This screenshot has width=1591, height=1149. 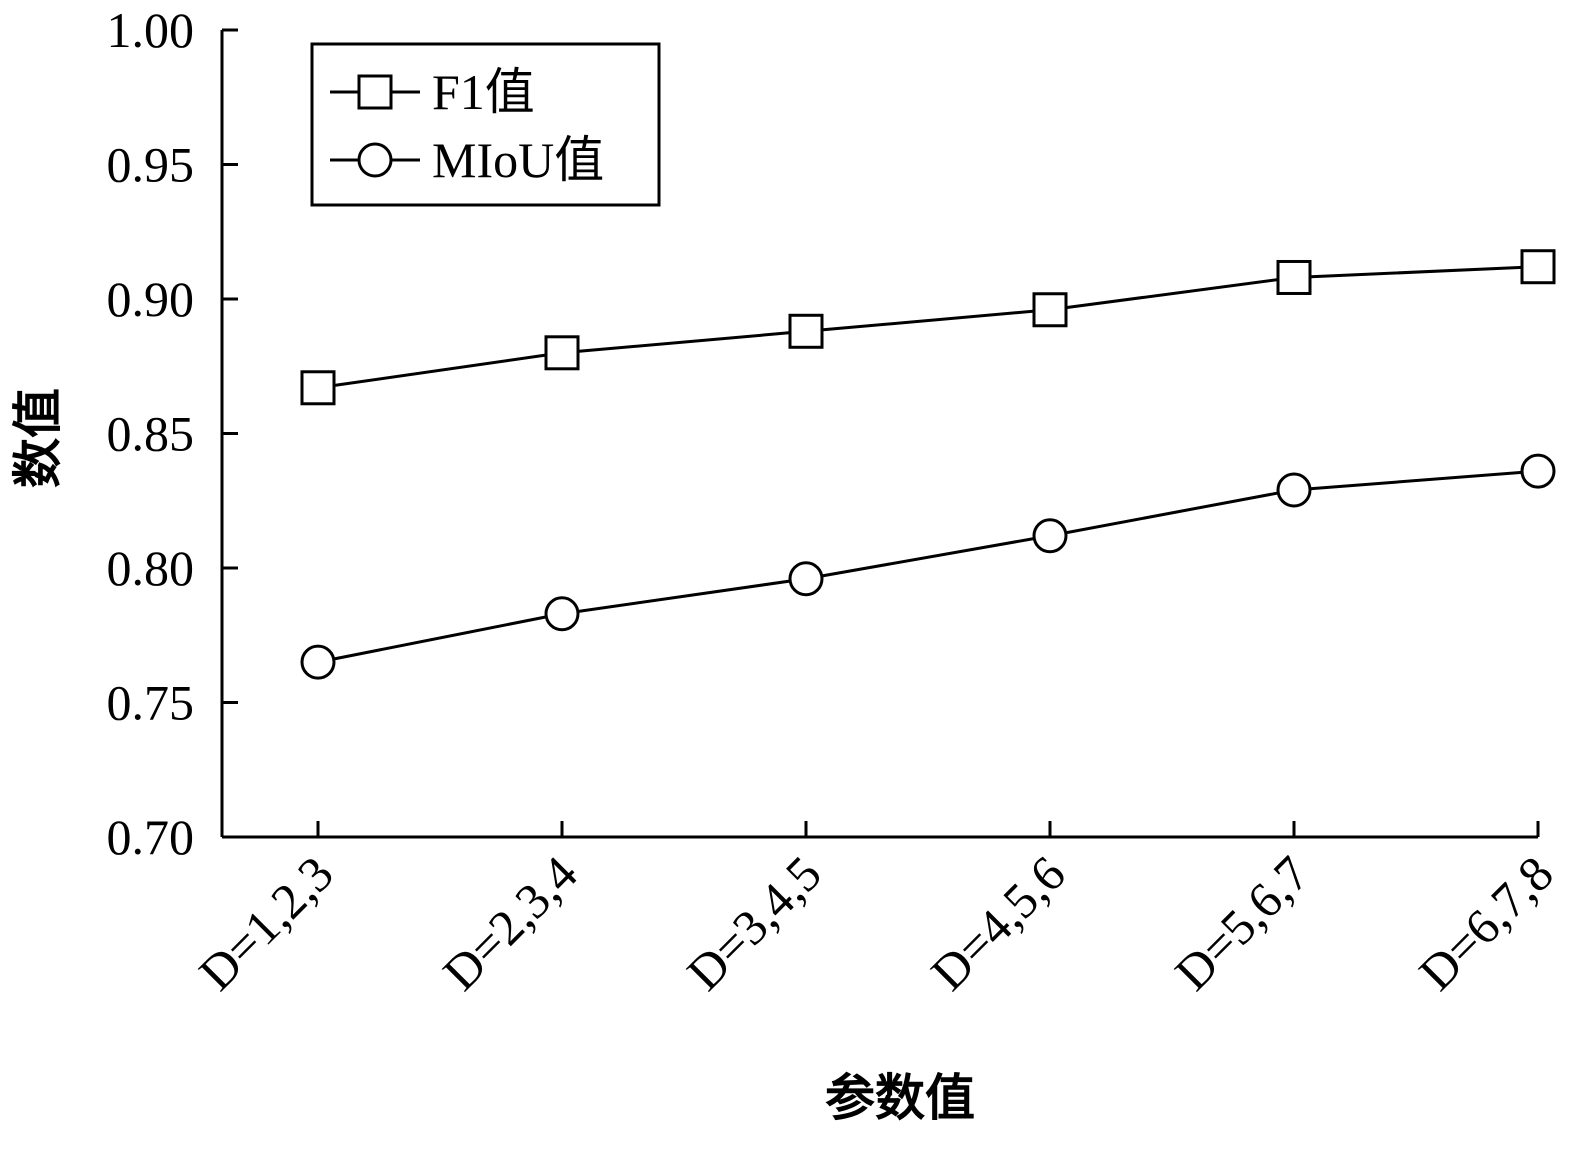 I want to click on series-f1, so click(x=928, y=327).